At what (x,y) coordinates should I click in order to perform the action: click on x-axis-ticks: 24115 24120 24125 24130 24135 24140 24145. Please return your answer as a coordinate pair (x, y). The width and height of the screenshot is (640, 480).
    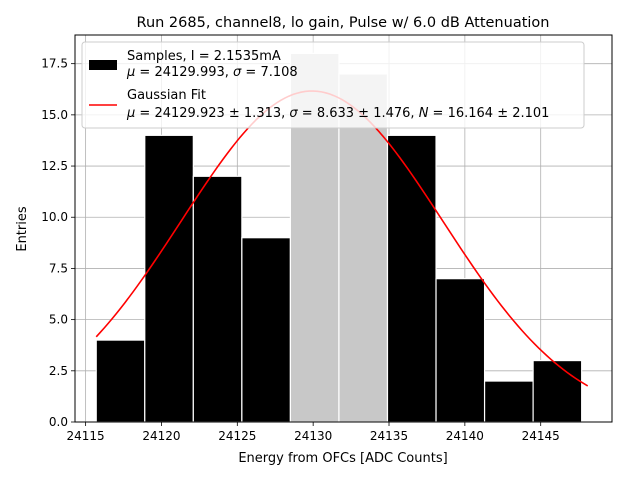
    Looking at the image, I should click on (313, 432).